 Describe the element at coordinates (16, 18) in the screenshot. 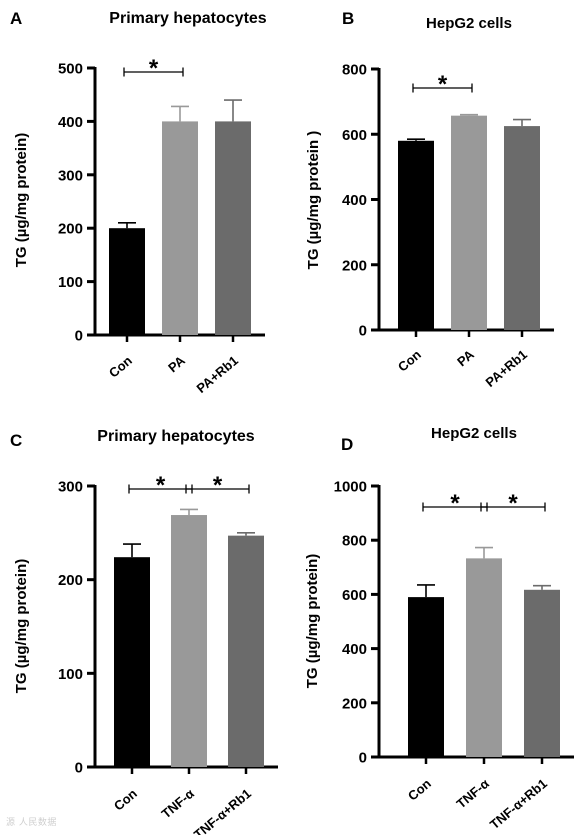

I see `panel-letter: A` at that location.